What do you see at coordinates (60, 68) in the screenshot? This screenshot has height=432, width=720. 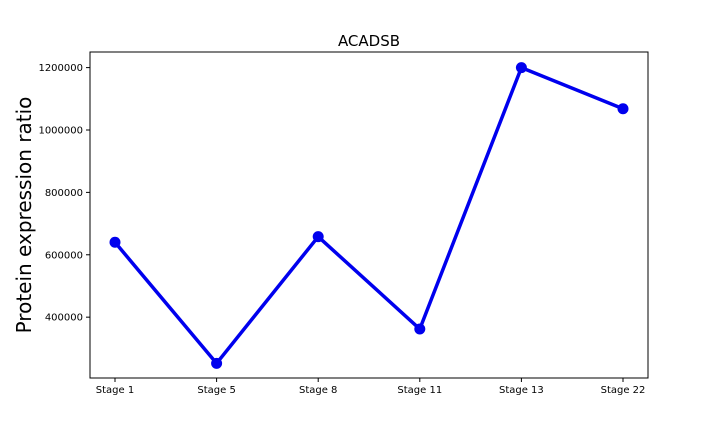 I see `y-tick-label: 1200000` at bounding box center [60, 68].